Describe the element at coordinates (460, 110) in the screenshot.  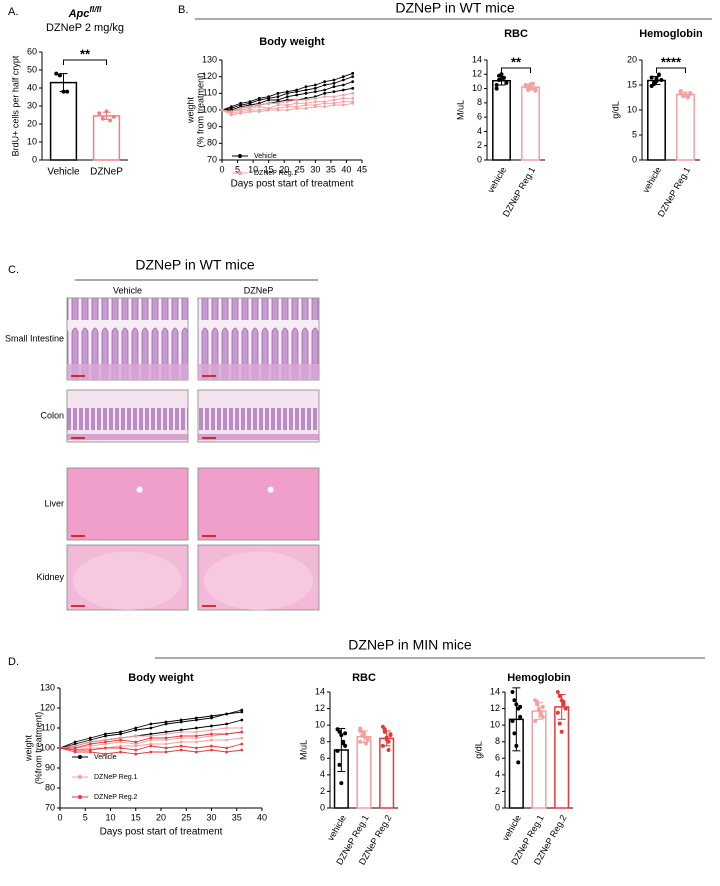
I see `y-axis-label: M/uL` at that location.